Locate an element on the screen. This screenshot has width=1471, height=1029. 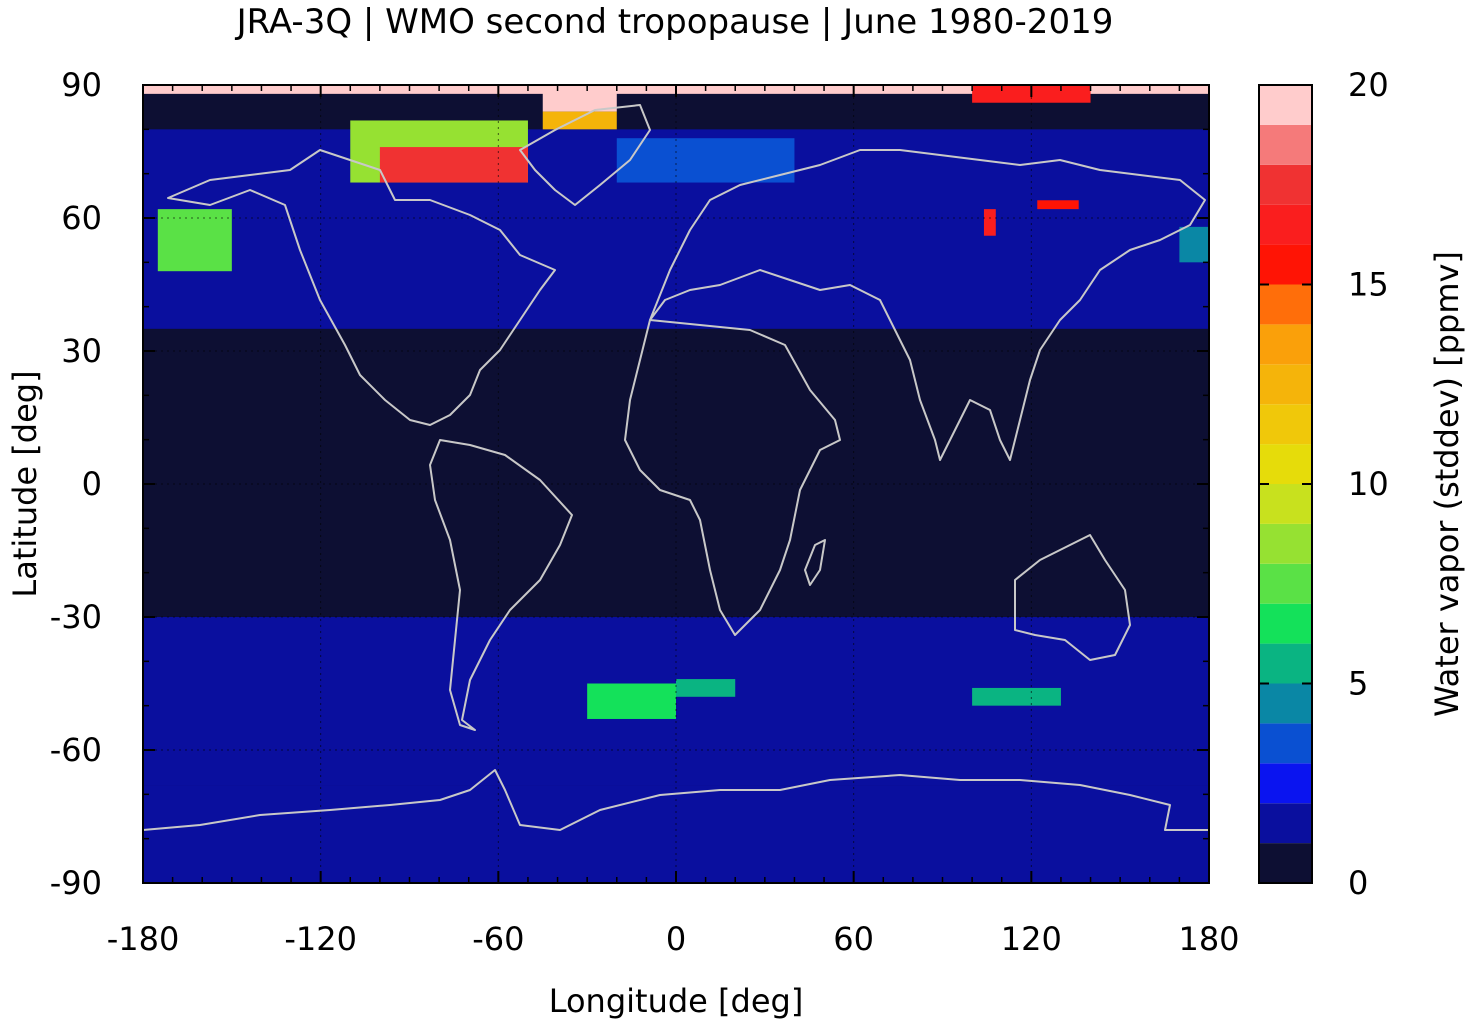
colorbar-ticks: 0 5 10 15 20 is located at coordinates (1324, 484).